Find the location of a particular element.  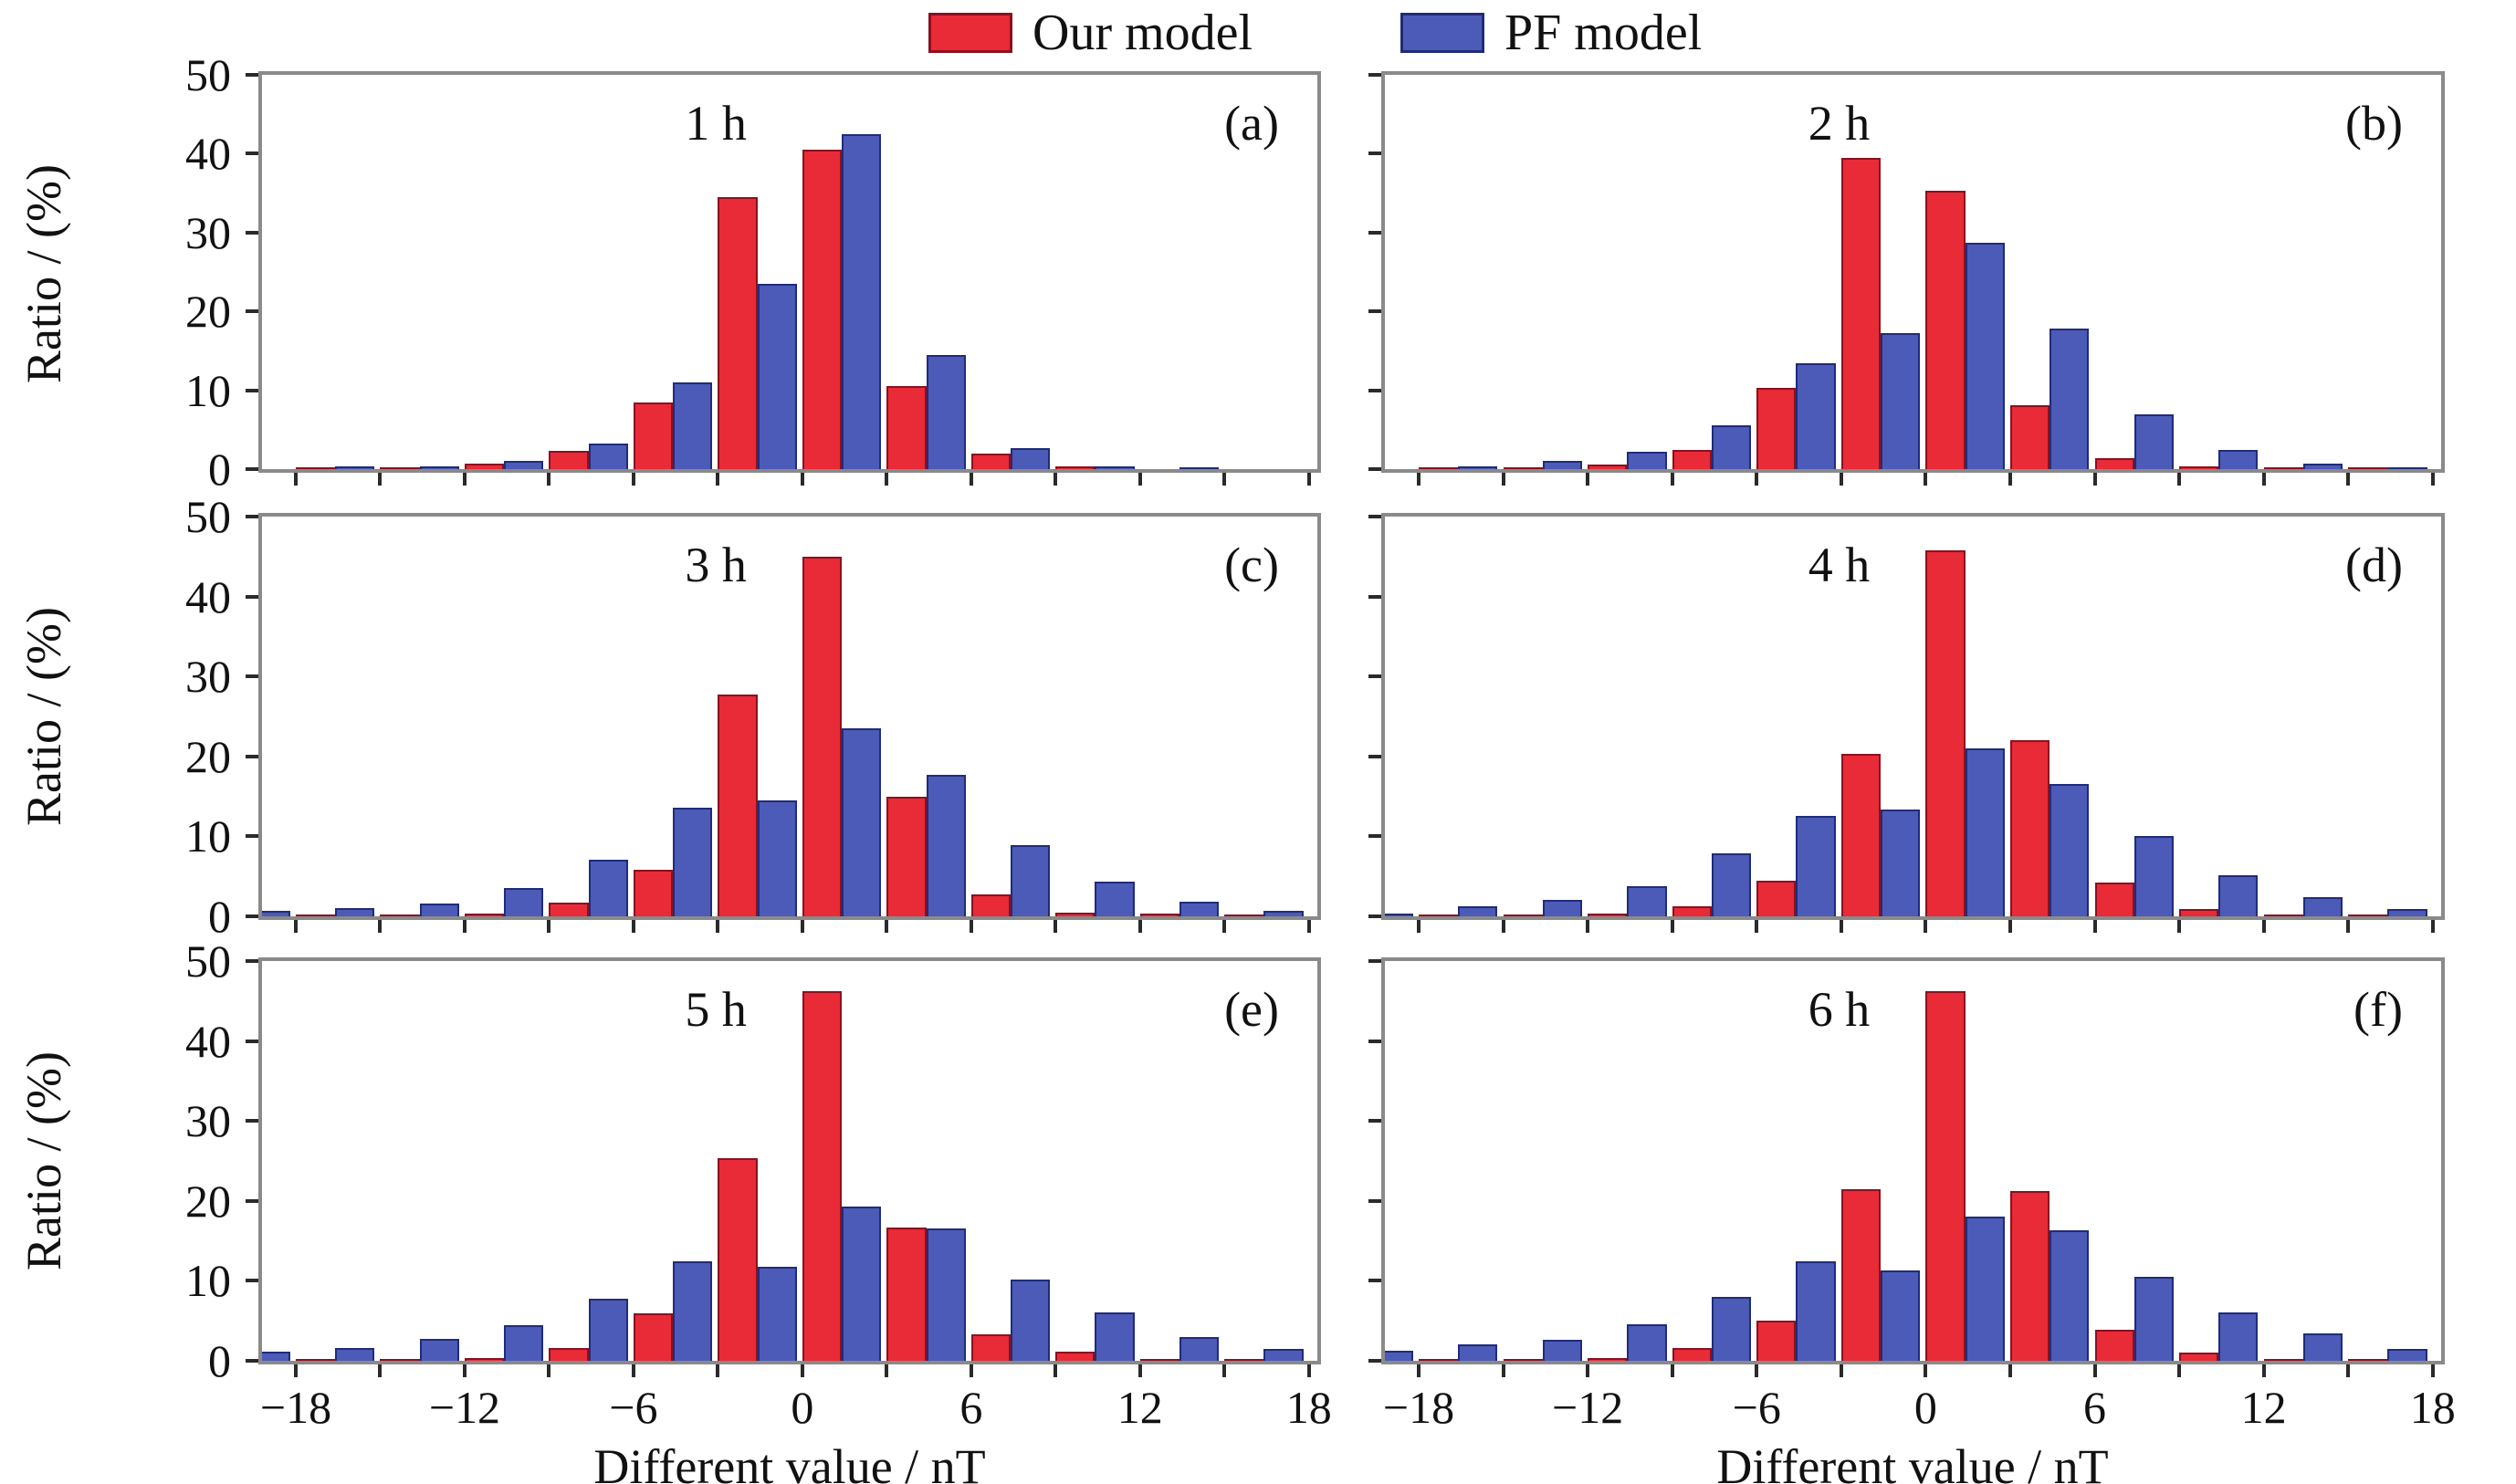

panel-letter: (a) is located at coordinates (1251, 123).